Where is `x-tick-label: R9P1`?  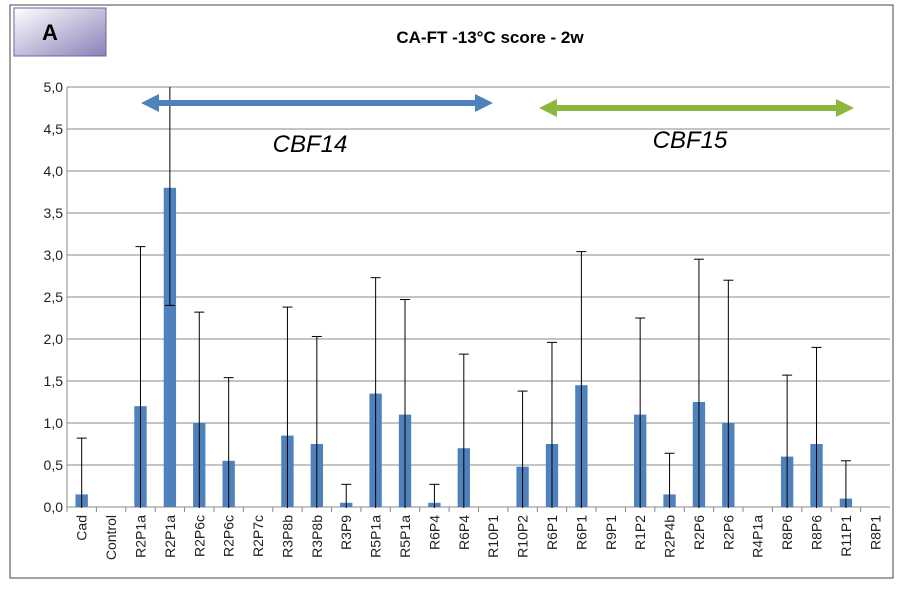 x-tick-label: R9P1 is located at coordinates (611, 532).